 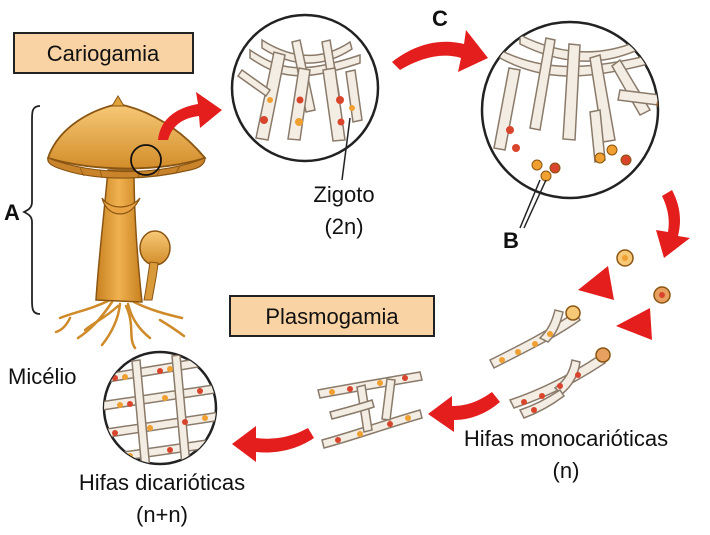 I want to click on hifas-mono-ploidy: (n), so click(x=566, y=470).